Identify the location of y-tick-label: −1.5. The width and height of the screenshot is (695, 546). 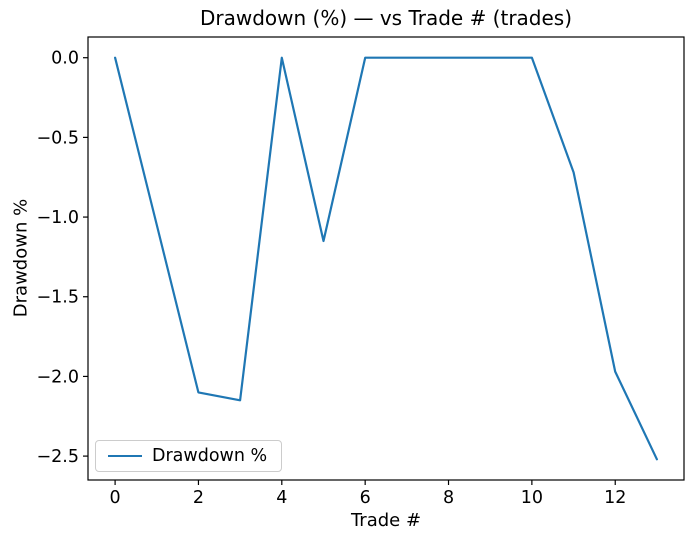
(58, 298).